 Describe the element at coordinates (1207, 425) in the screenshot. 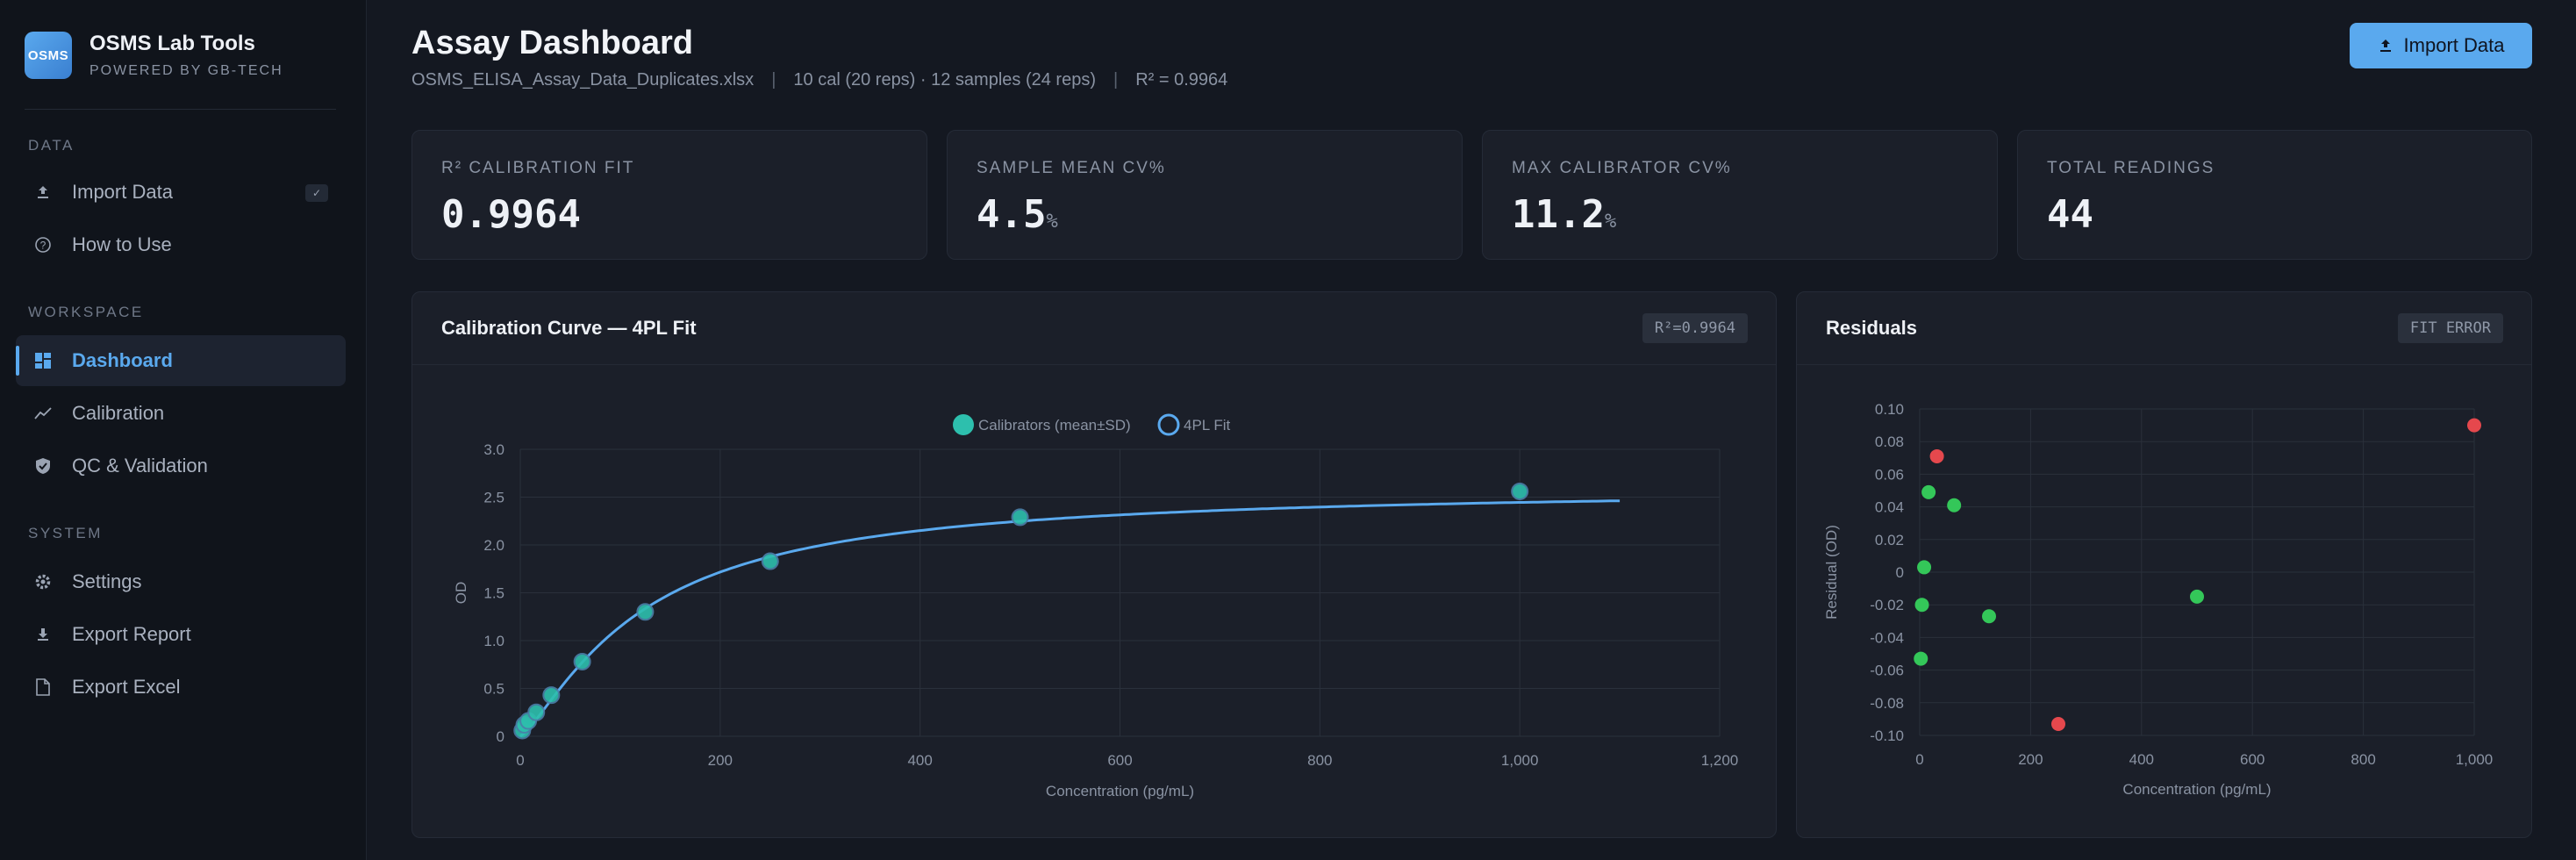

I see `legend-label-fit: 4PL Fit` at that location.